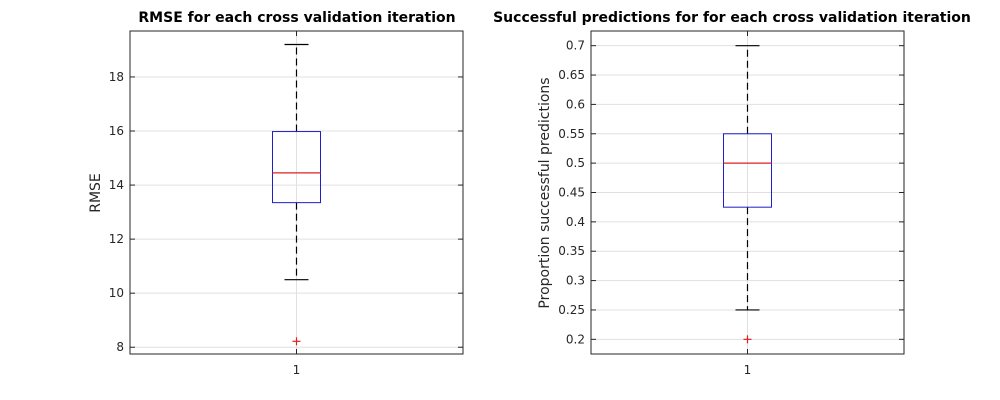 Image resolution: width=1000 pixels, height=400 pixels. I want to click on chart-0-ytick-label: 14, so click(116, 185).